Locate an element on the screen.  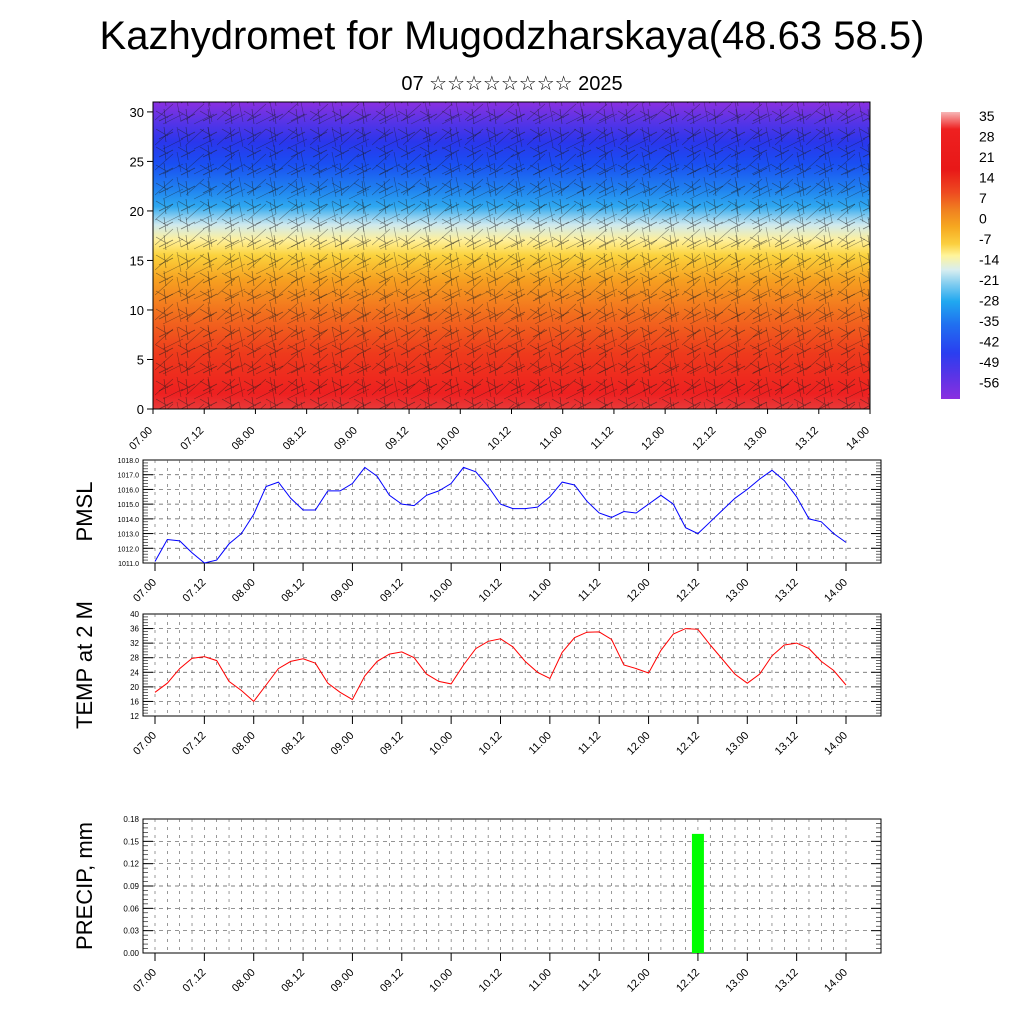
y-tick-label: 0.15 is located at coordinates (131, 841).